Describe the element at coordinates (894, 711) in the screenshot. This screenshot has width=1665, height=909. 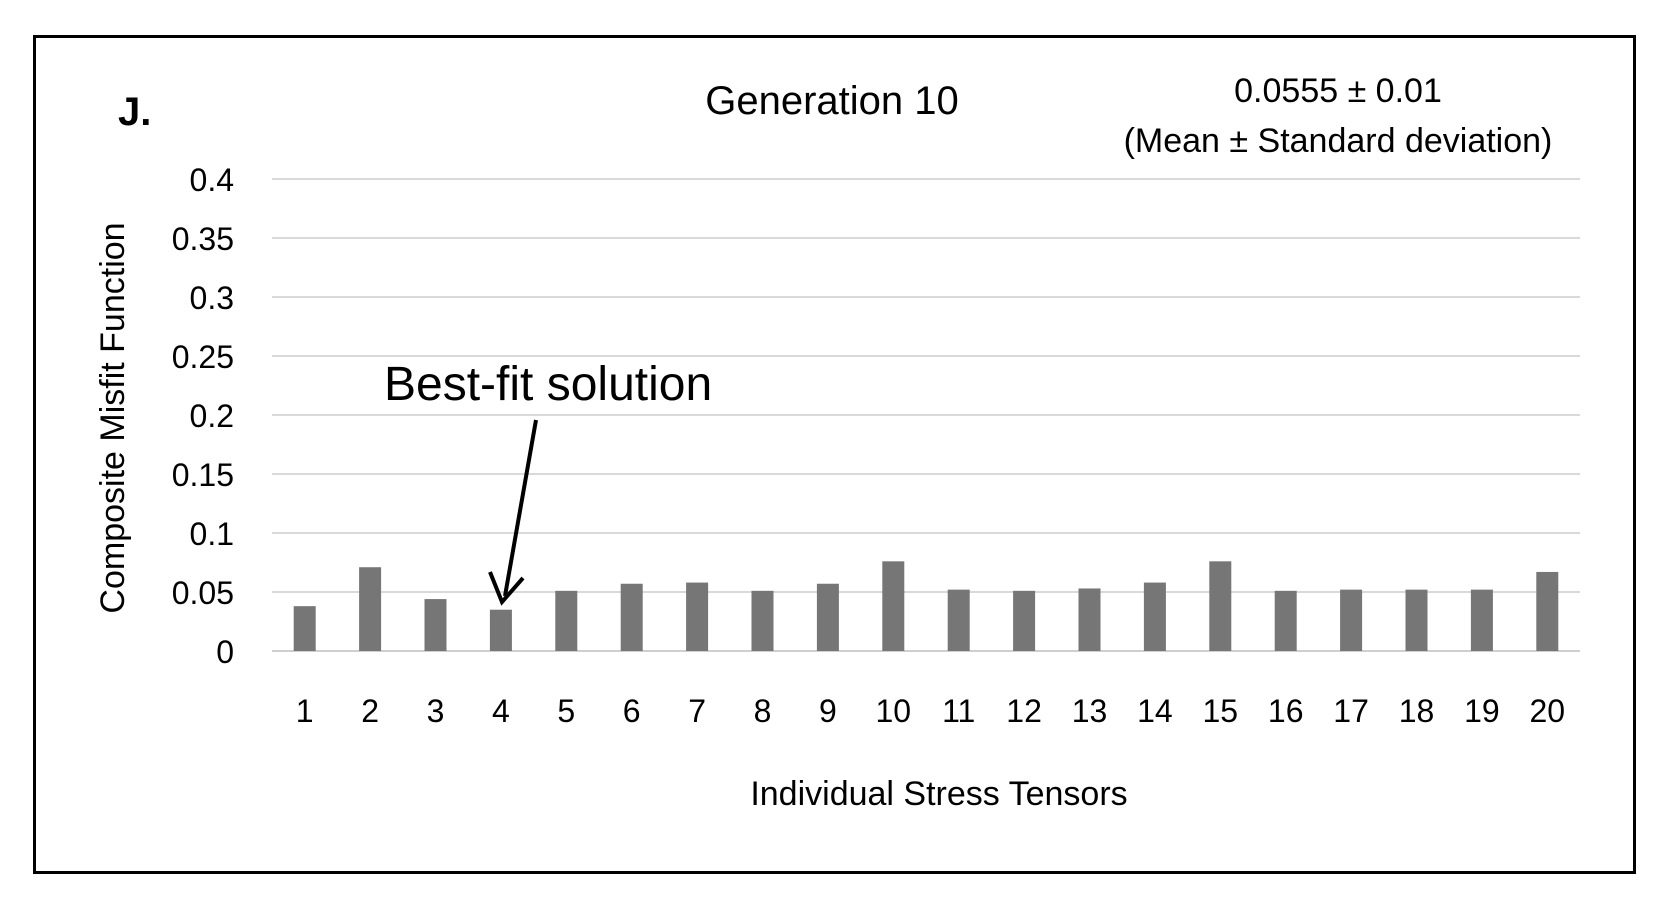
I see `x-tick-label: 10` at that location.